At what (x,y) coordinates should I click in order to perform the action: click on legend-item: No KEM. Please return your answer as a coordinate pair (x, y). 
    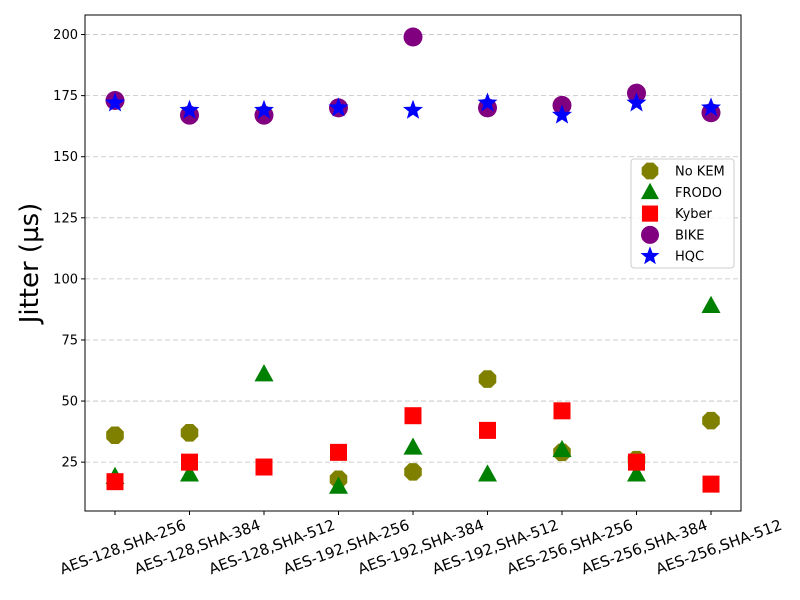
    Looking at the image, I should click on (683, 171).